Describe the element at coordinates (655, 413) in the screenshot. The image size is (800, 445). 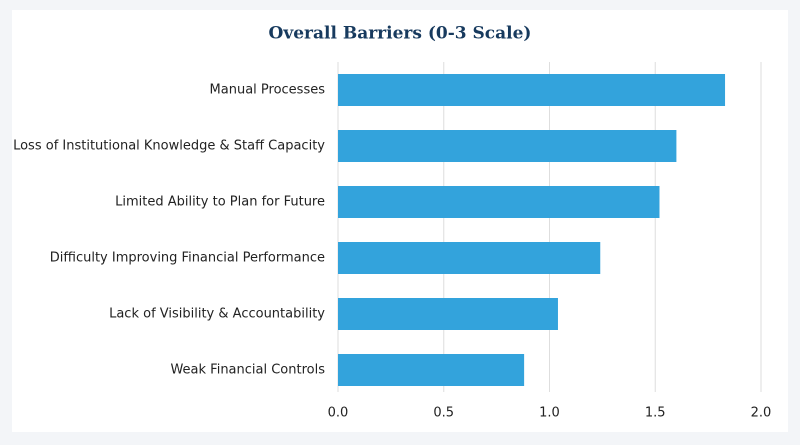
I see `x-tick-label: 1.5` at that location.